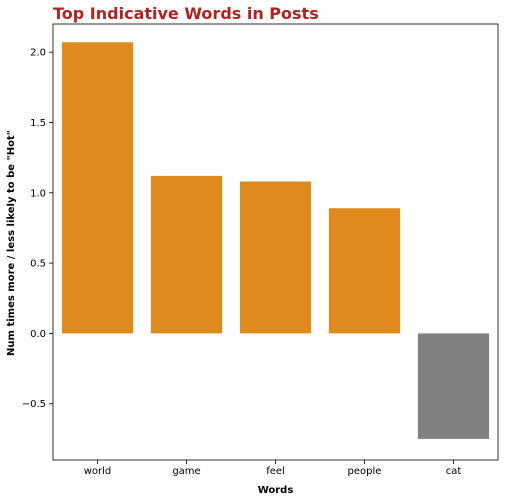 The width and height of the screenshot is (506, 502). Describe the element at coordinates (276, 490) in the screenshot. I see `x-axis-label: Words` at that location.